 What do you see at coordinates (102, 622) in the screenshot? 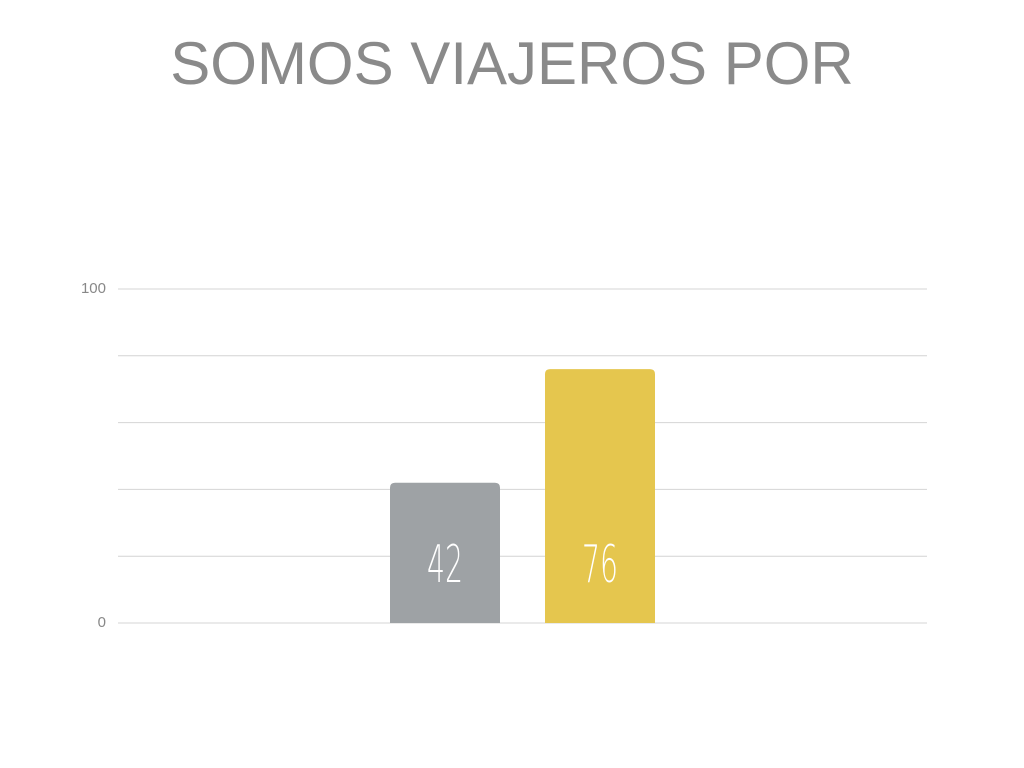
I see `y-tick-label: 0` at bounding box center [102, 622].